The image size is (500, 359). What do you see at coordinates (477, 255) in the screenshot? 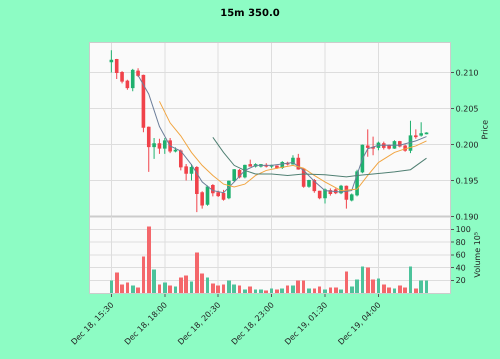
I see `y-axis-title: Volume 10⁵` at bounding box center [477, 255].